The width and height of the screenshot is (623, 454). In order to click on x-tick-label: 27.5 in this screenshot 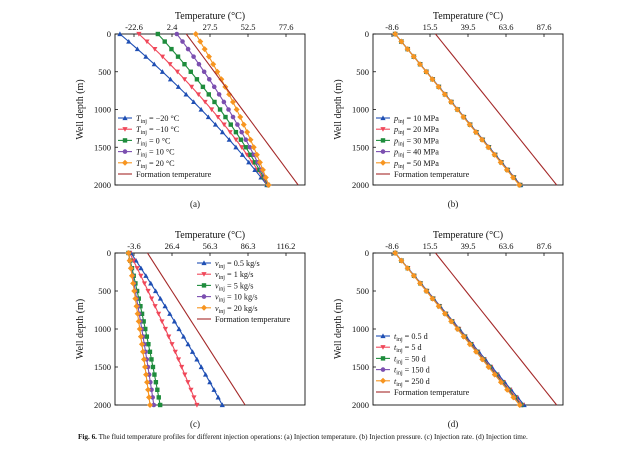, I will do `click(210, 27)`.